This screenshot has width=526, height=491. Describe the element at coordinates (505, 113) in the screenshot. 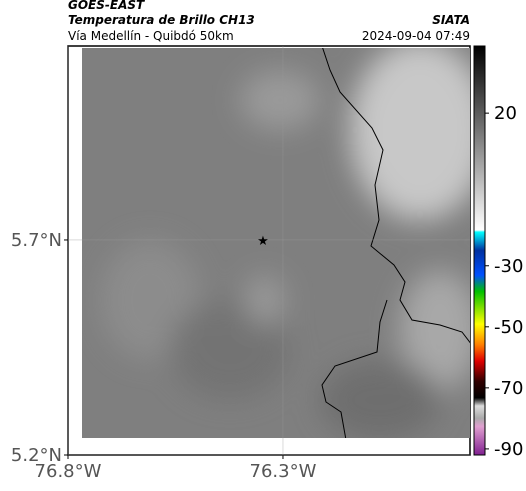

I see `colorbar-tick-label: 20` at that location.